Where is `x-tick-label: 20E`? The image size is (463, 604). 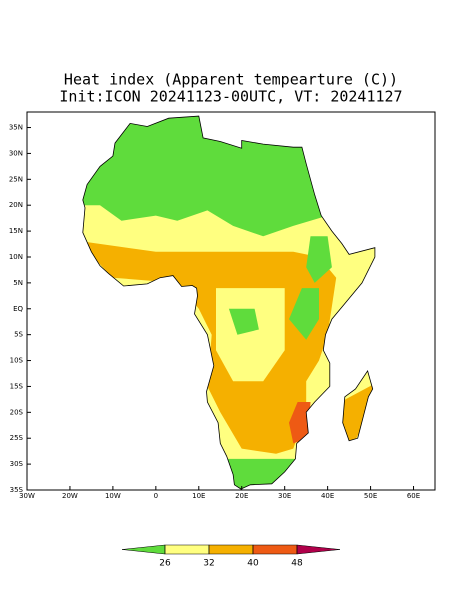 x-tick-label: 20E is located at coordinates (241, 496).